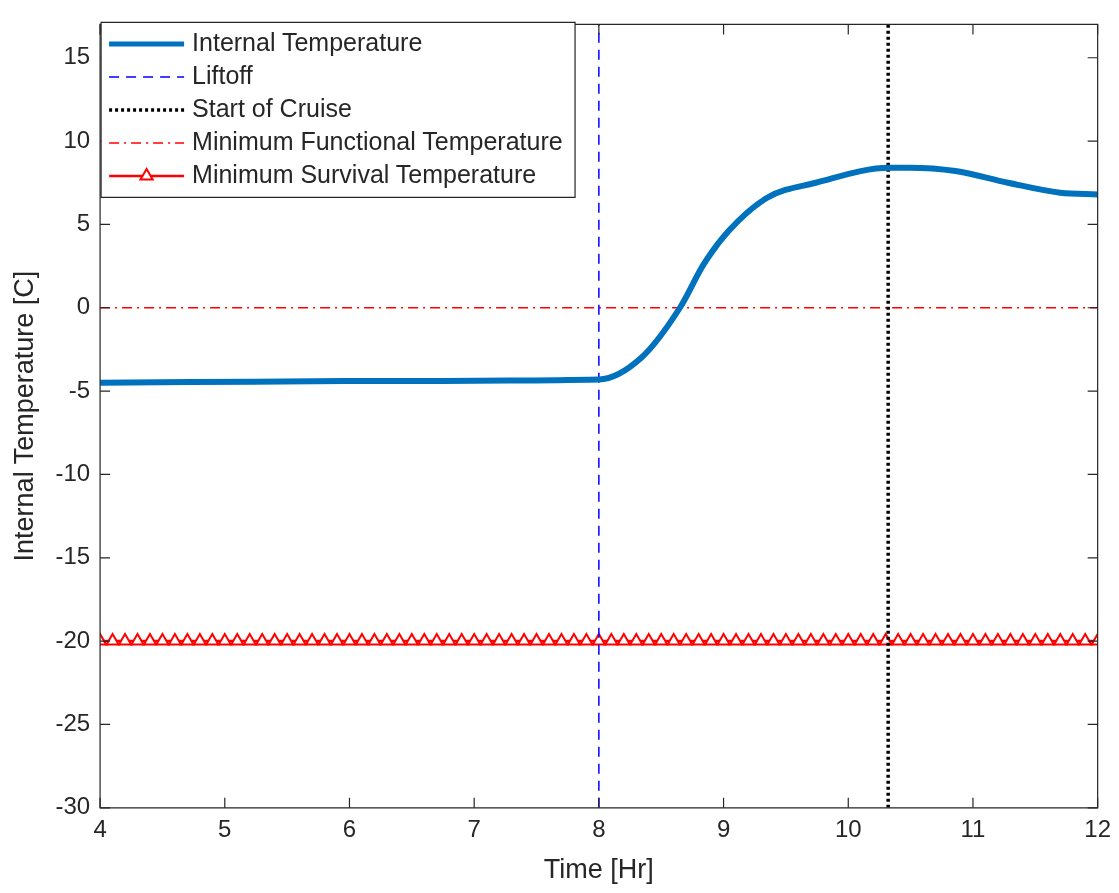  I want to click on y-tick-label: 5, so click(83, 223).